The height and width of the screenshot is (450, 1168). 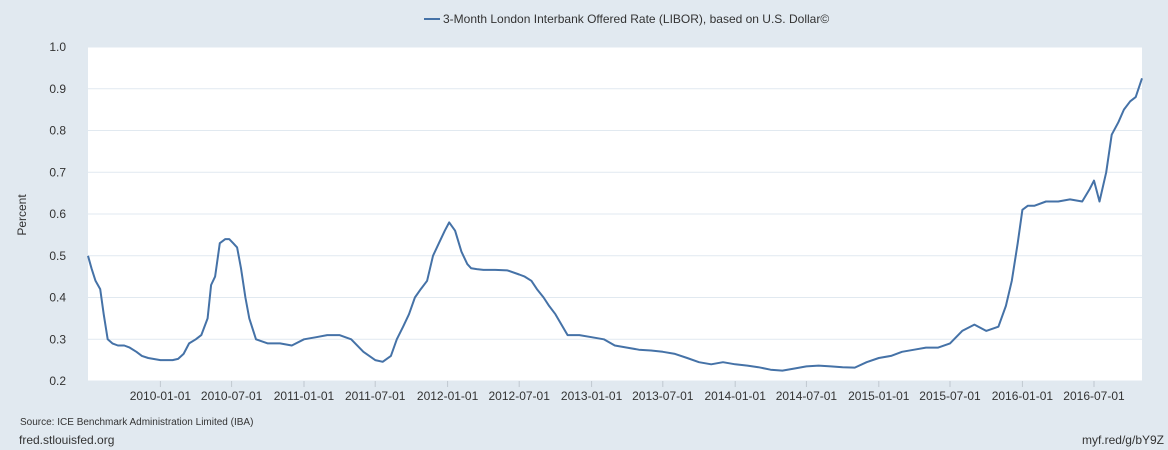 I want to click on y-tick-label: 0.4, so click(x=57, y=298).